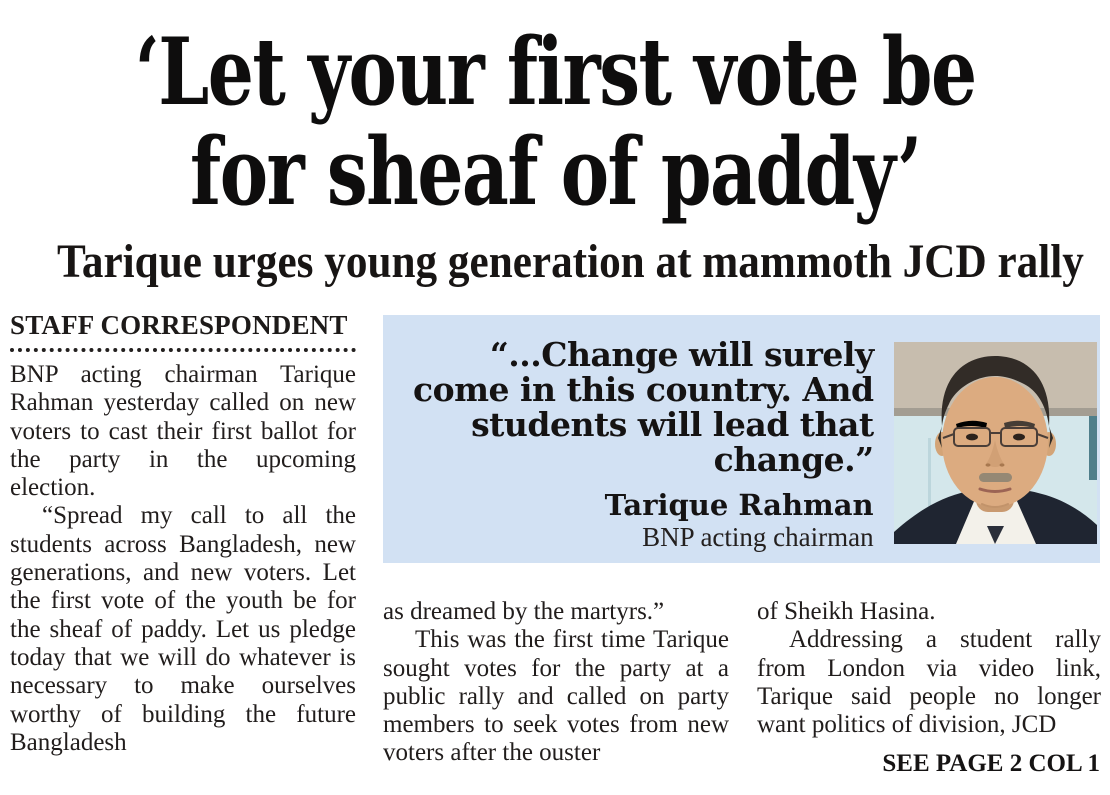 Image resolution: width=1110 pixels, height=795 pixels. I want to click on photo-face, so click(995, 434).